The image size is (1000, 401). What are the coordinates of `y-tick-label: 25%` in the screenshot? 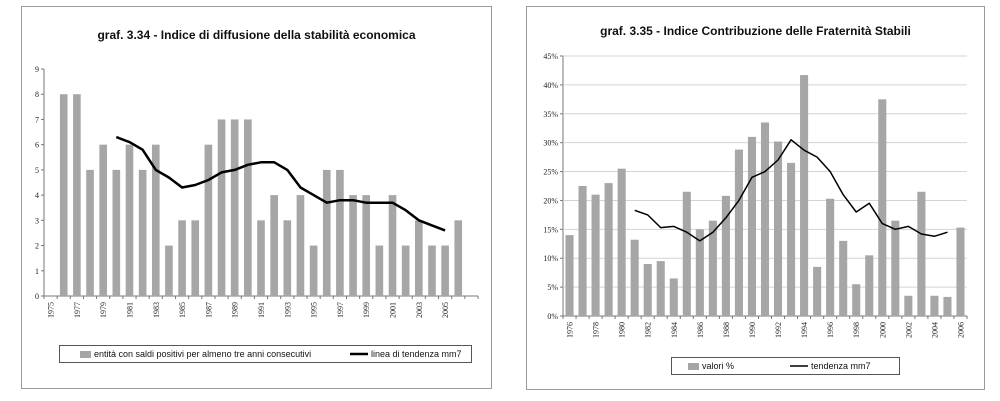 It's located at (550, 172).